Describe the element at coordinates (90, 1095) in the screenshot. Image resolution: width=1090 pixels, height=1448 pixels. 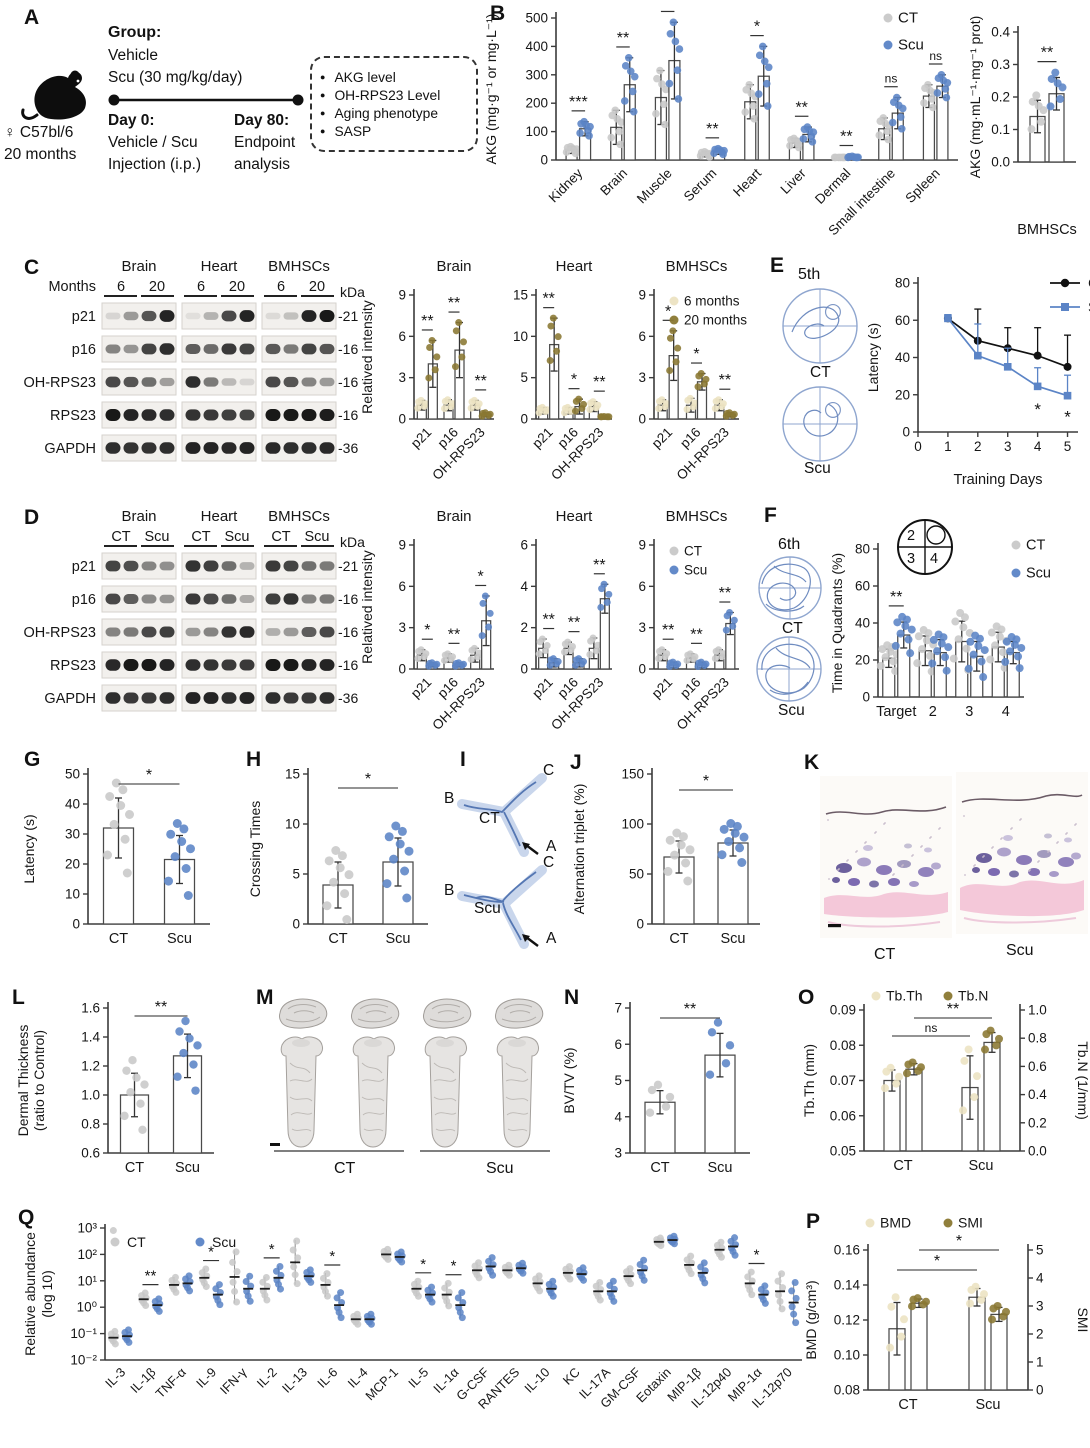
I see `svg-text: 1.0` at that location.